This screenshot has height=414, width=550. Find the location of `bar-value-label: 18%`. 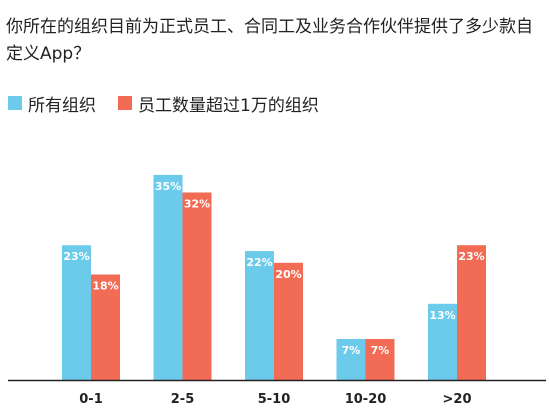

bar-value-label: 18% is located at coordinates (105, 286).